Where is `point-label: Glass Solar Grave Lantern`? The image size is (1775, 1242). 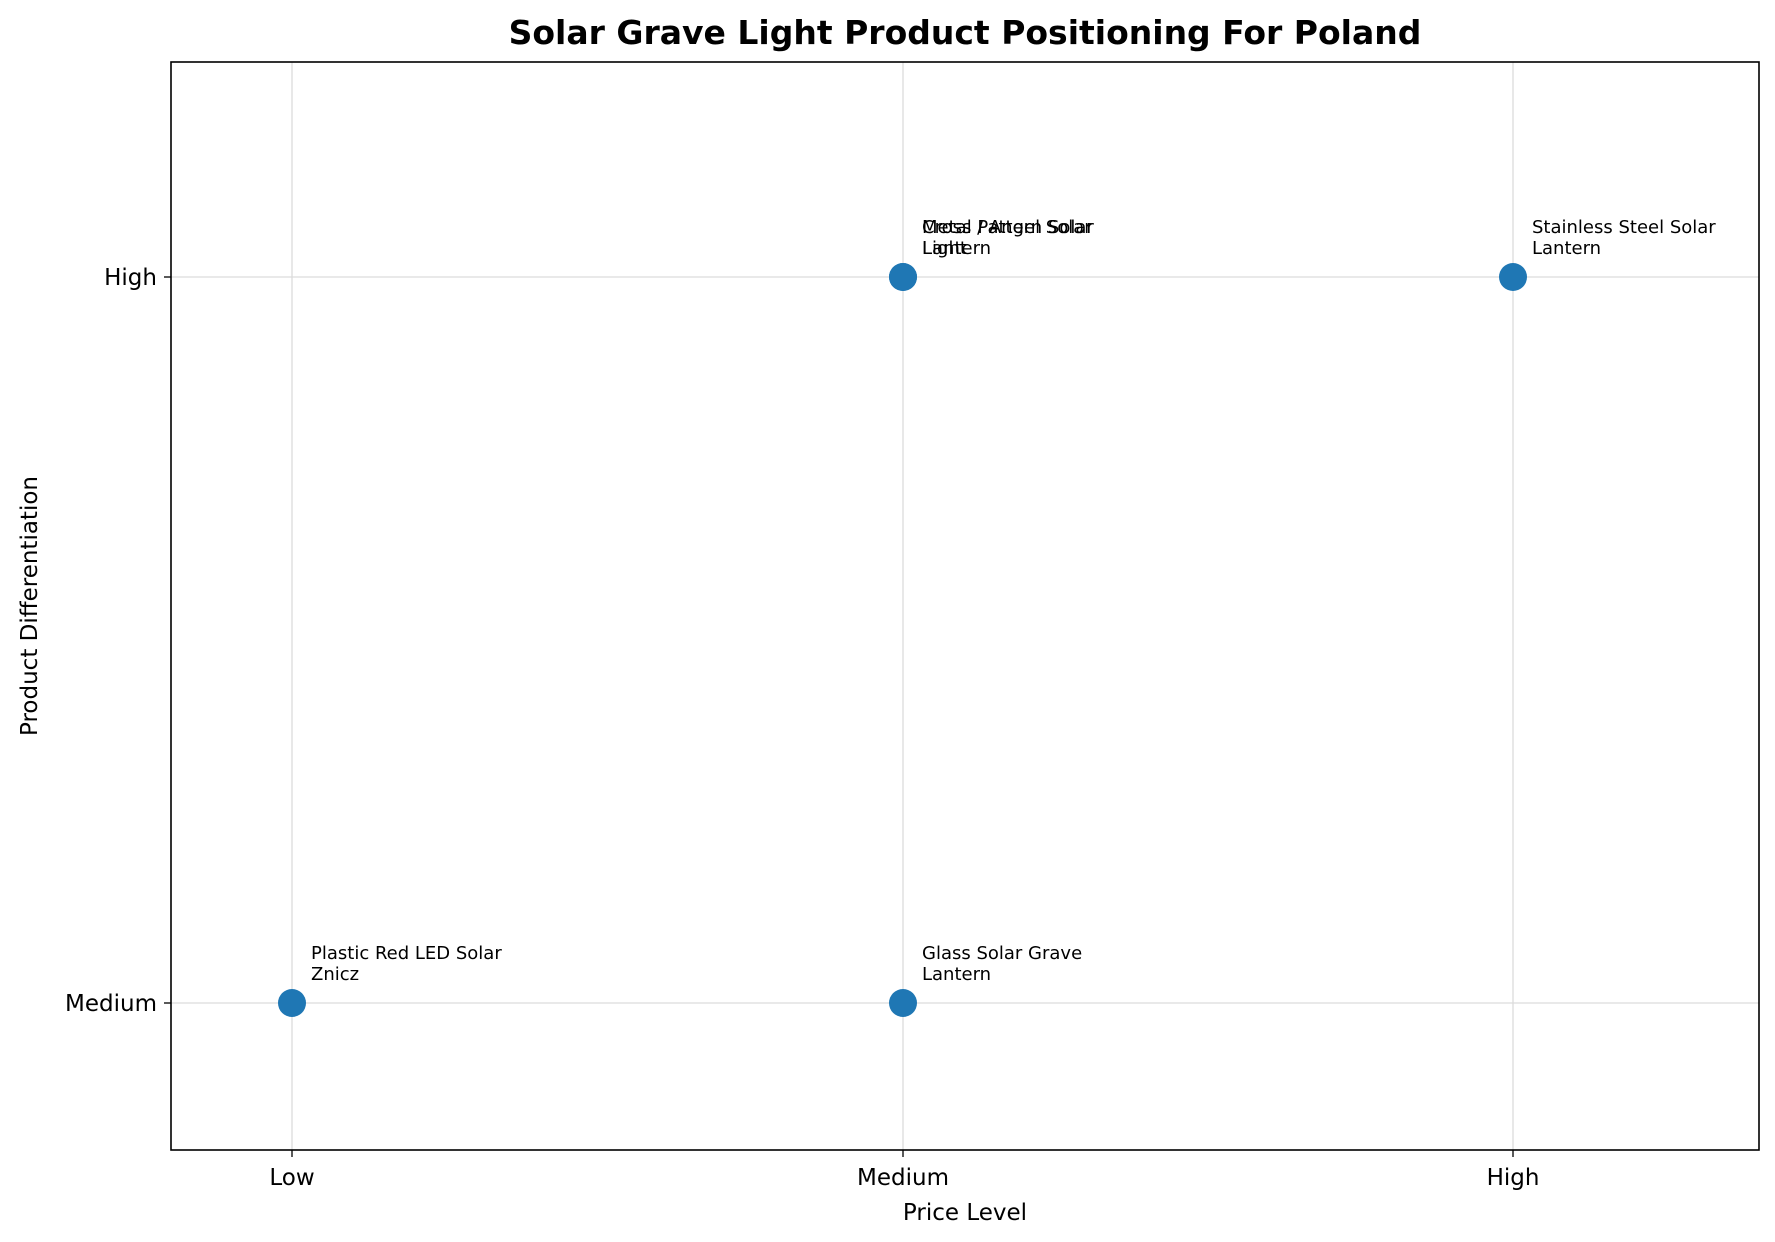
point-label: Glass Solar Grave Lantern is located at coordinates (1002, 964).